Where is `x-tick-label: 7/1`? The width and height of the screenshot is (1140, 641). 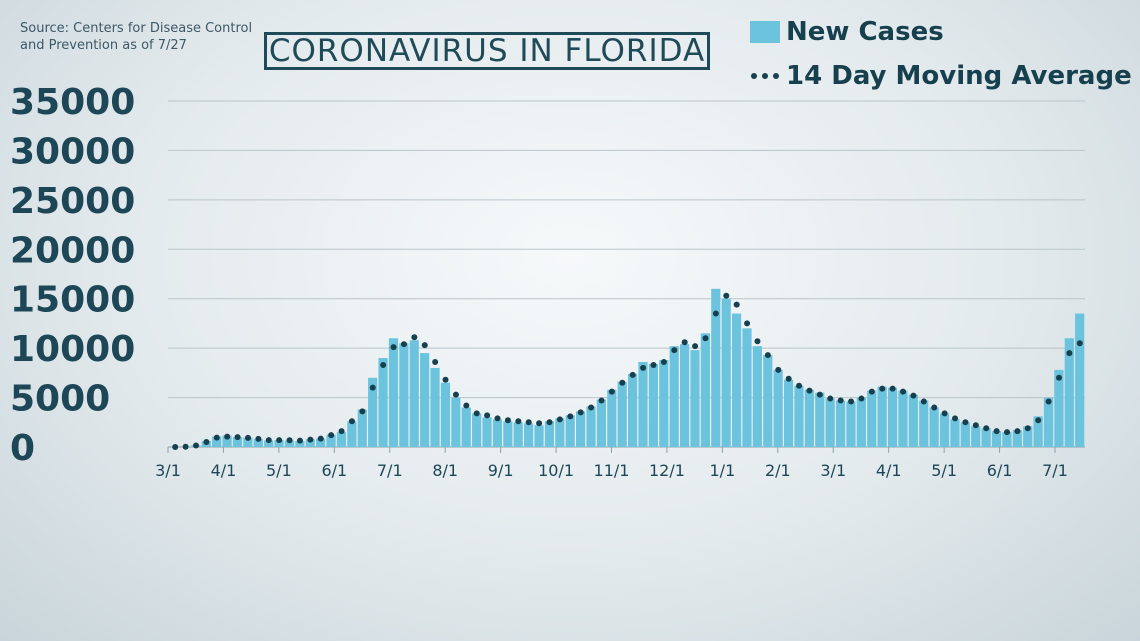 x-tick-label: 7/1 is located at coordinates (1055, 470).